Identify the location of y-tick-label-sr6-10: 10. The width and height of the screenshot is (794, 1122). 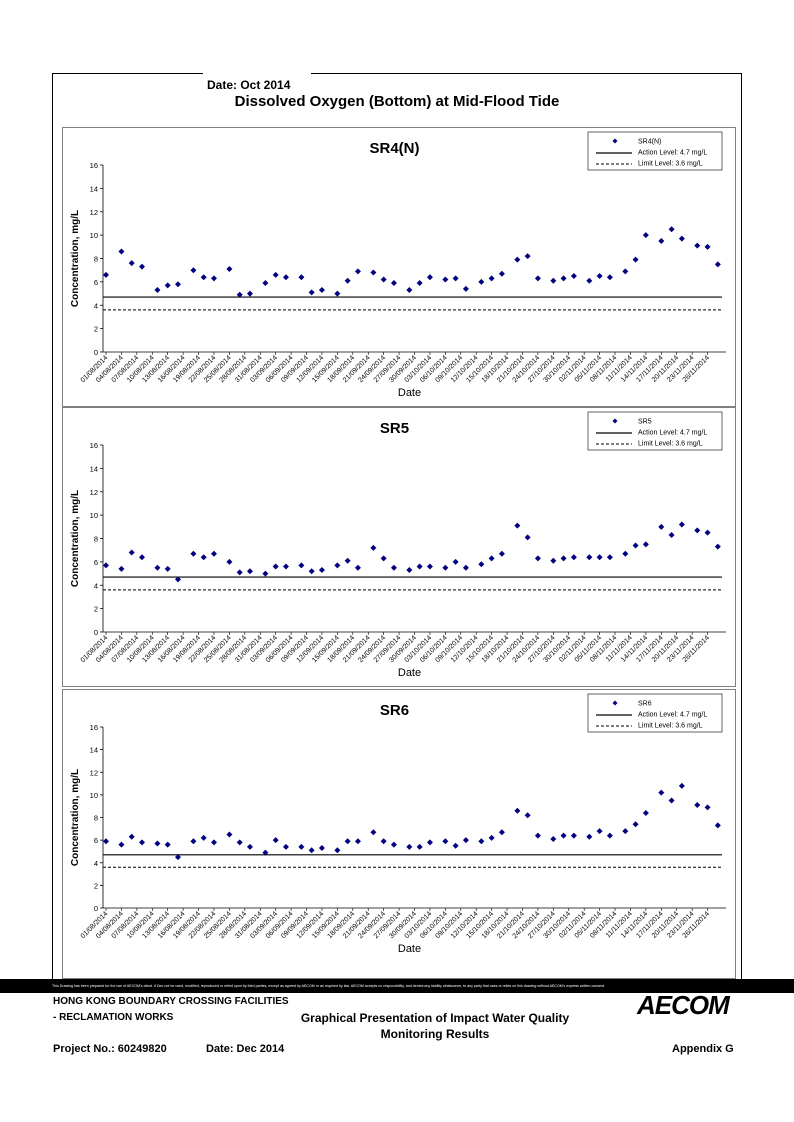
(94, 795).